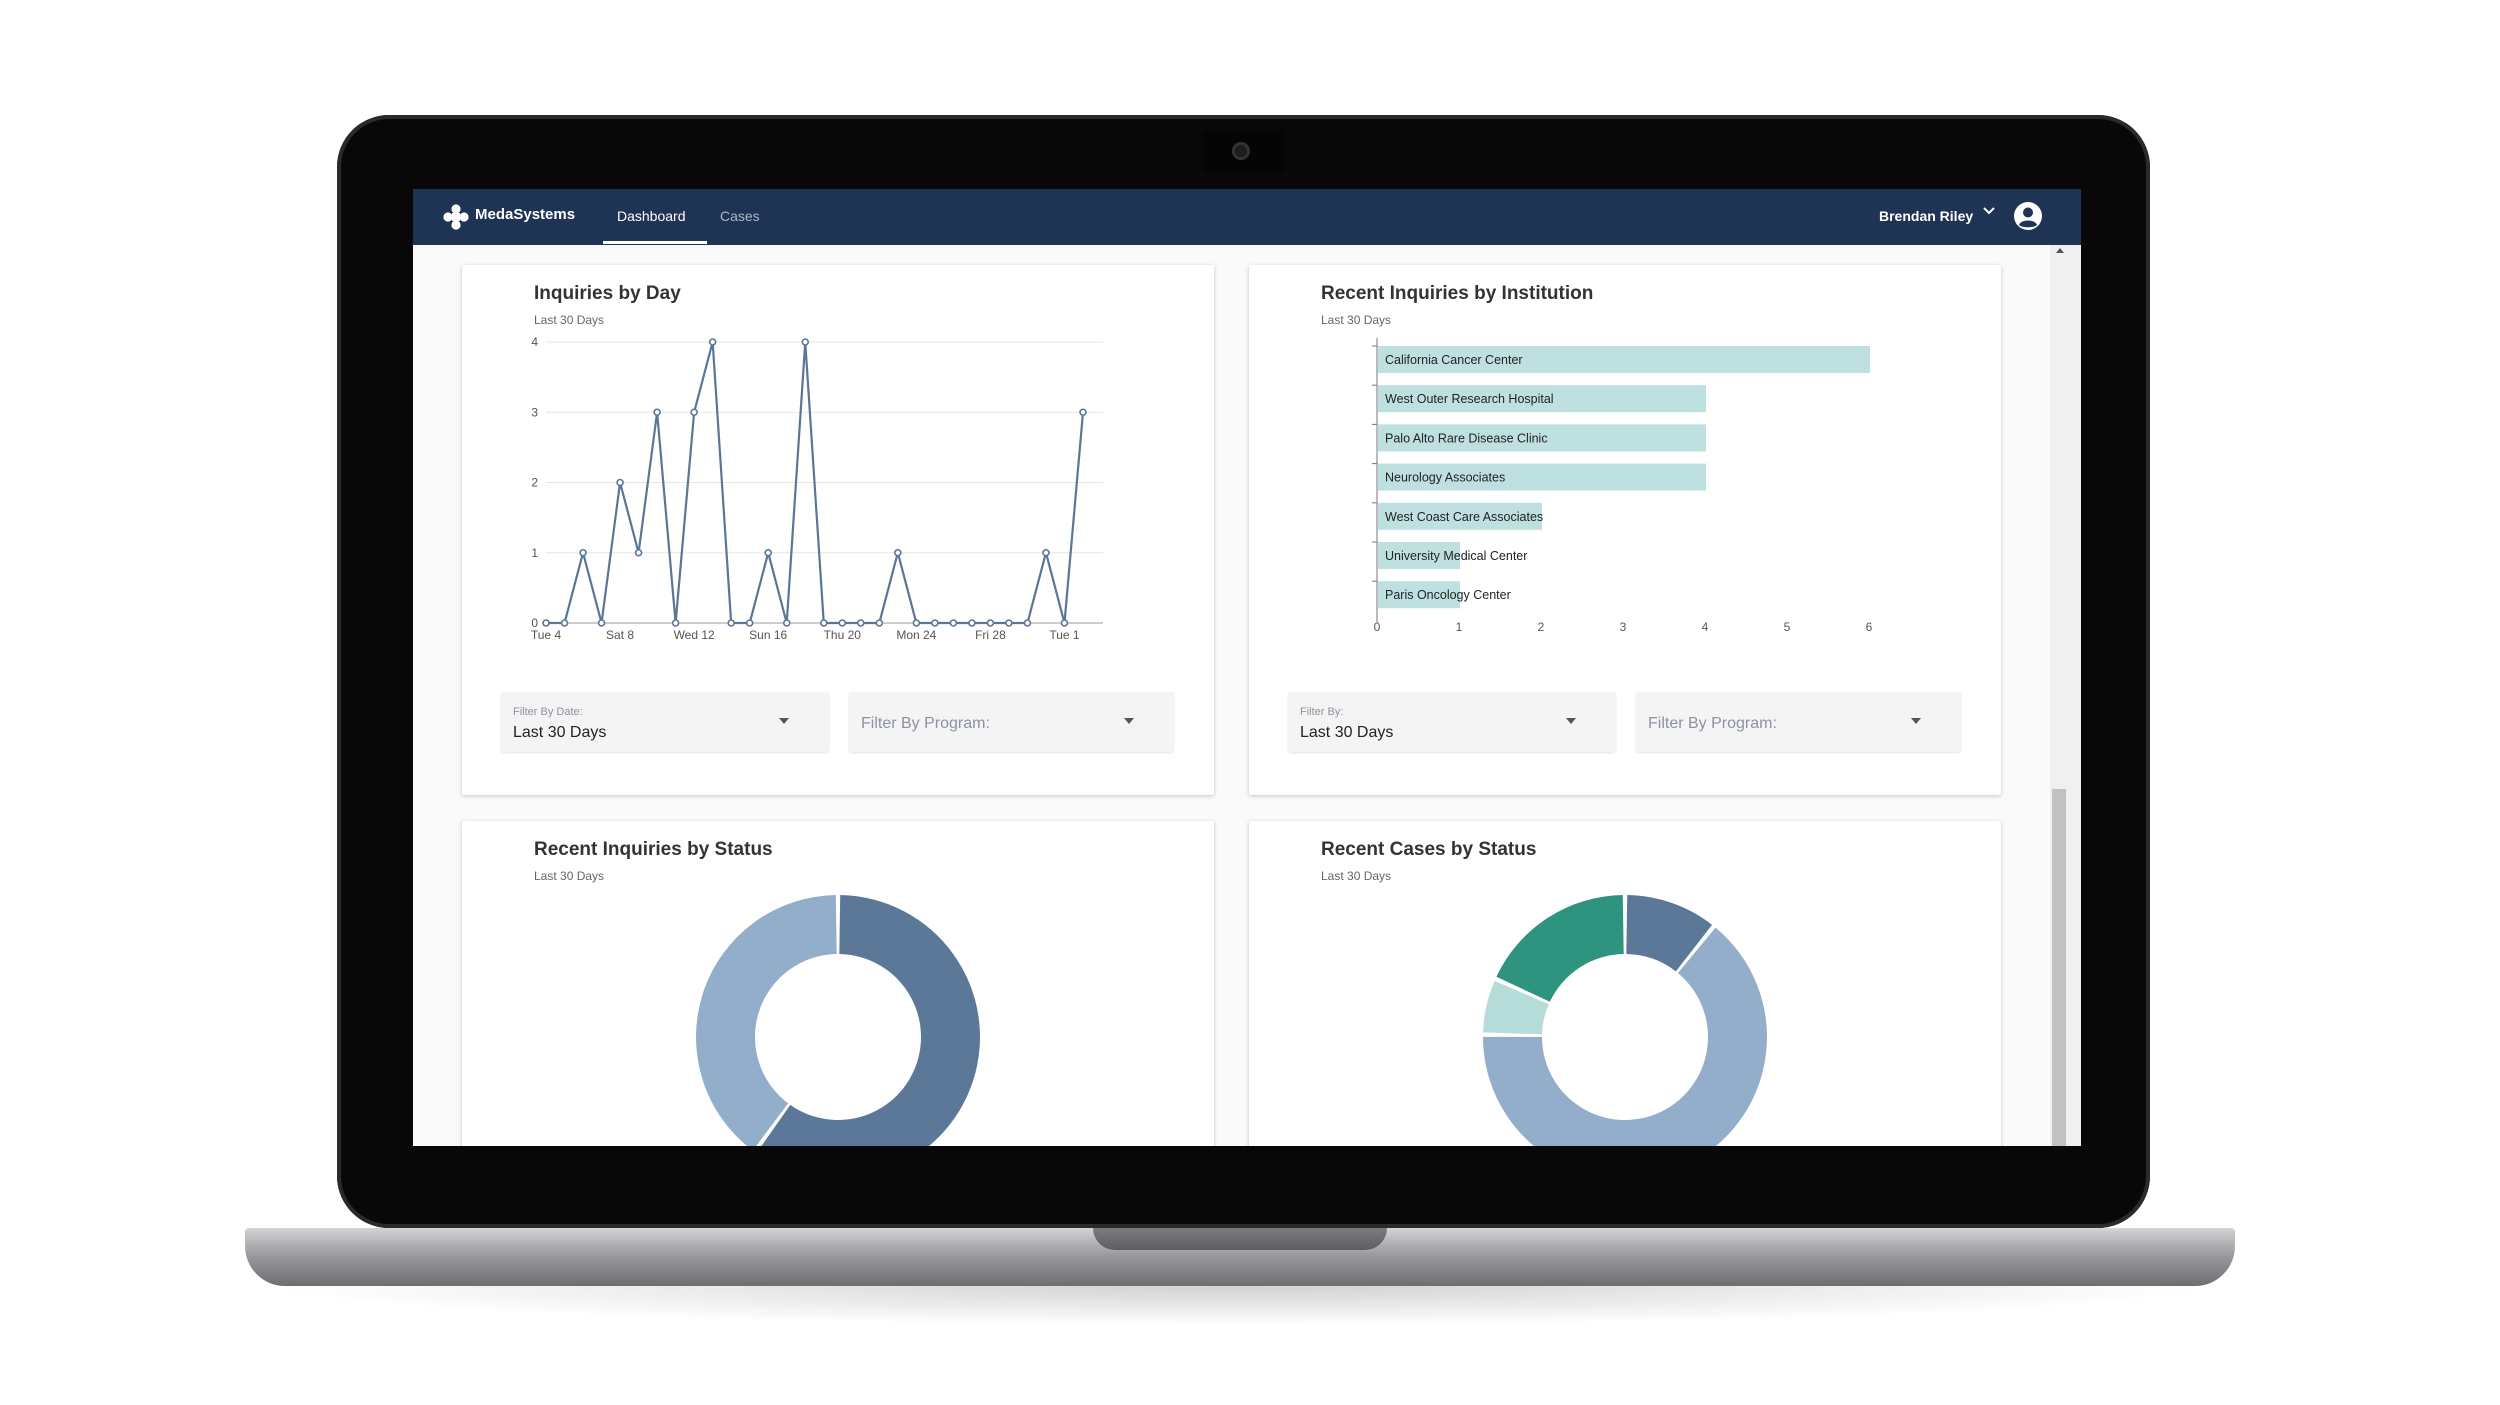  I want to click on bar-label: Paris Oncology Center, so click(1448, 595).